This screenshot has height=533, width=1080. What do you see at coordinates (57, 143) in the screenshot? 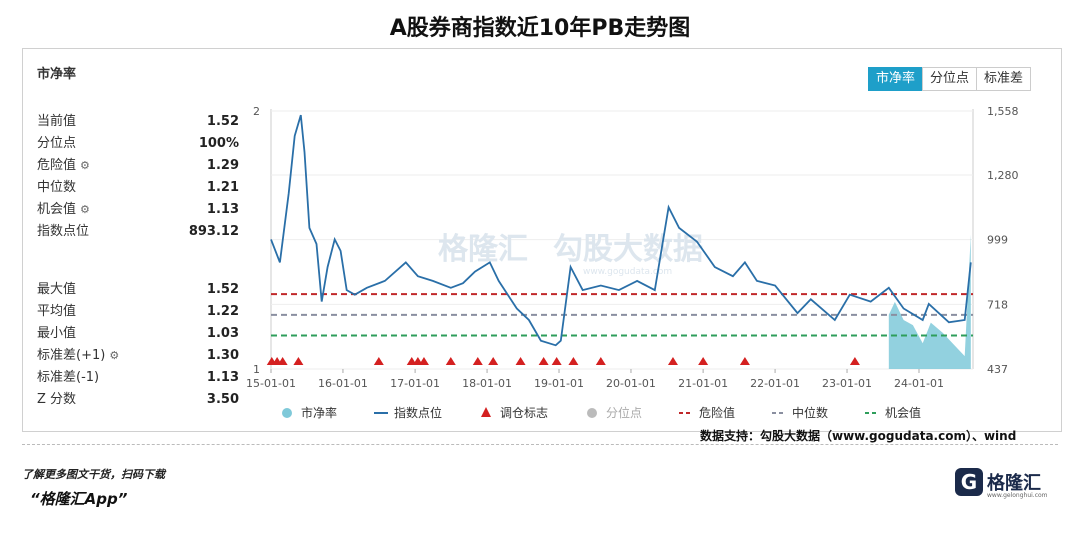
I see `stat-label: 分位点` at bounding box center [57, 143].